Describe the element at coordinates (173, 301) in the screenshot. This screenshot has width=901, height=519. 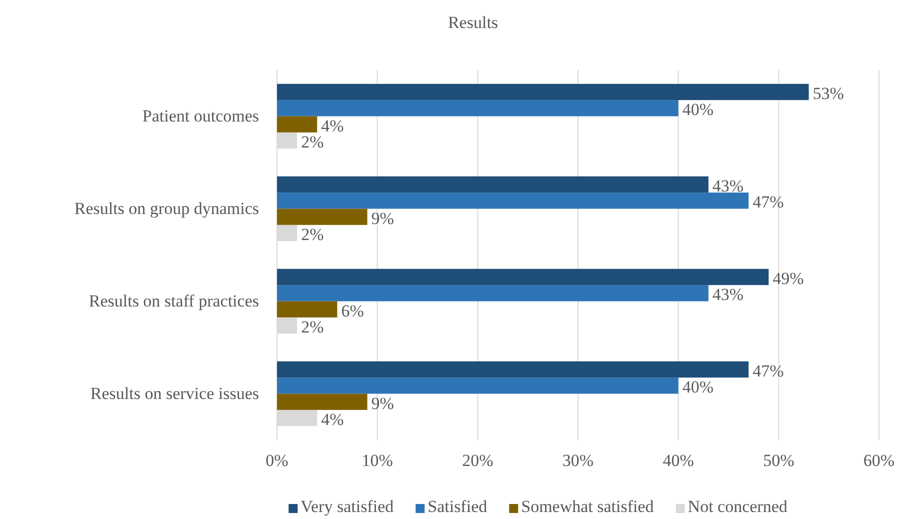
I see `y-tick-label: Results on staff practices` at that location.